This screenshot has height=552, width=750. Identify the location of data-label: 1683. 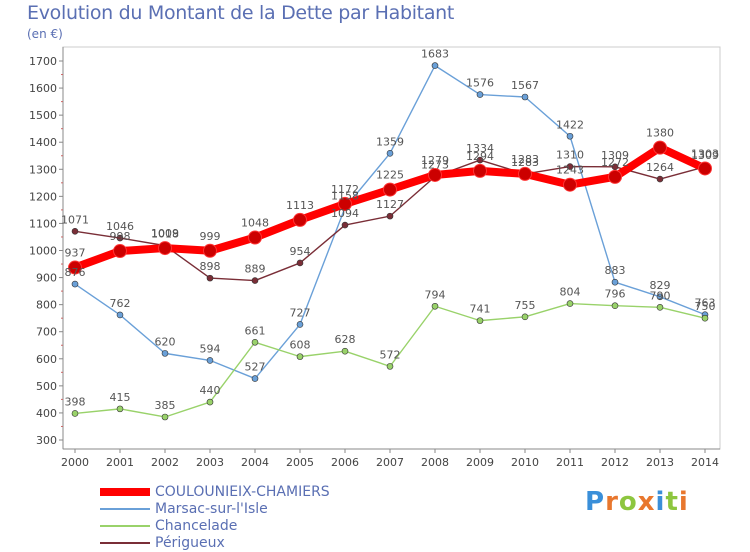
(435, 54).